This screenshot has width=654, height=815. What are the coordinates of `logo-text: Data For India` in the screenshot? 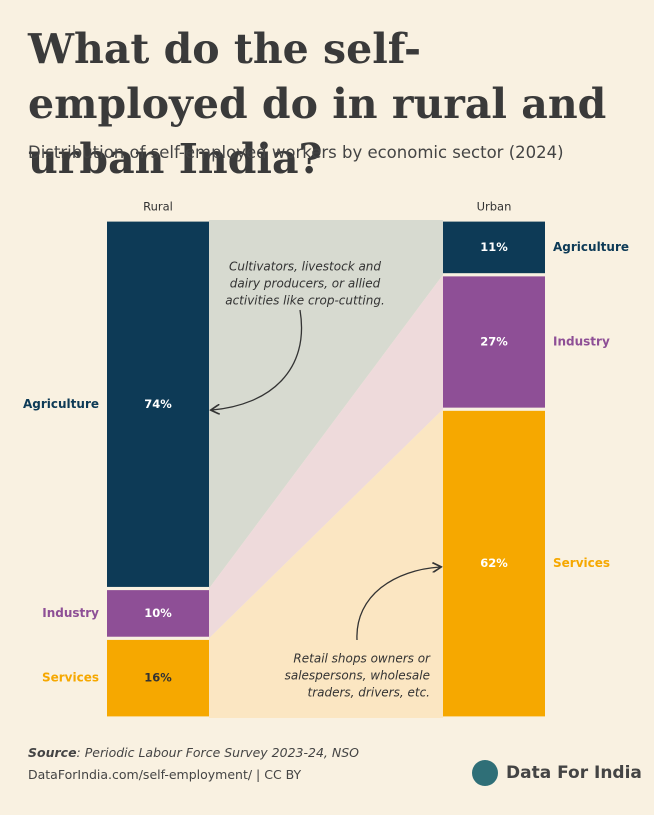 It's located at (574, 773).